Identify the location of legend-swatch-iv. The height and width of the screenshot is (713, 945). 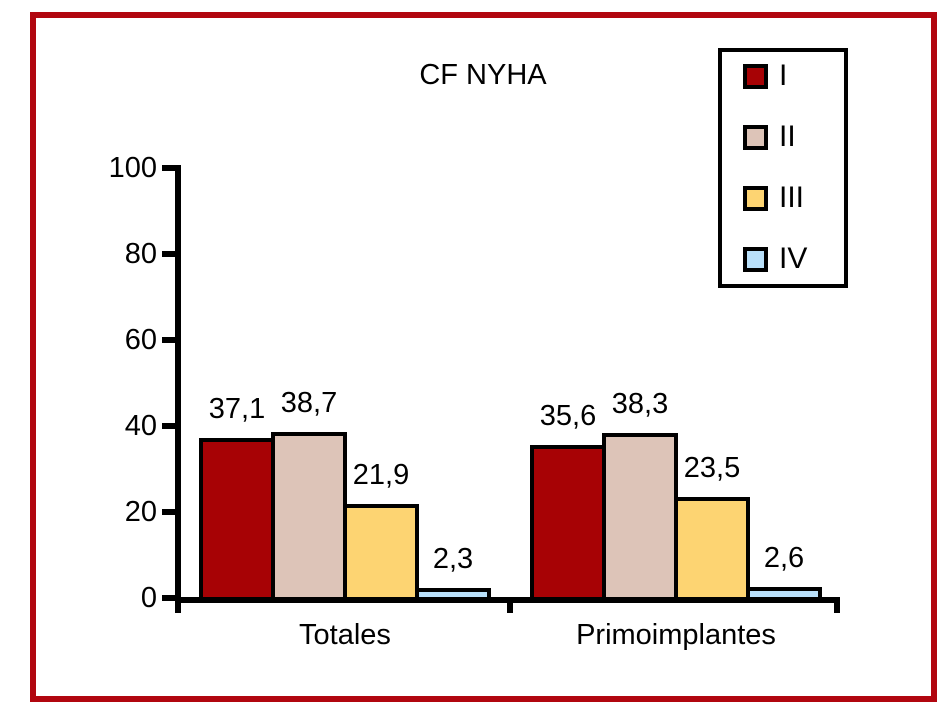
(755, 259).